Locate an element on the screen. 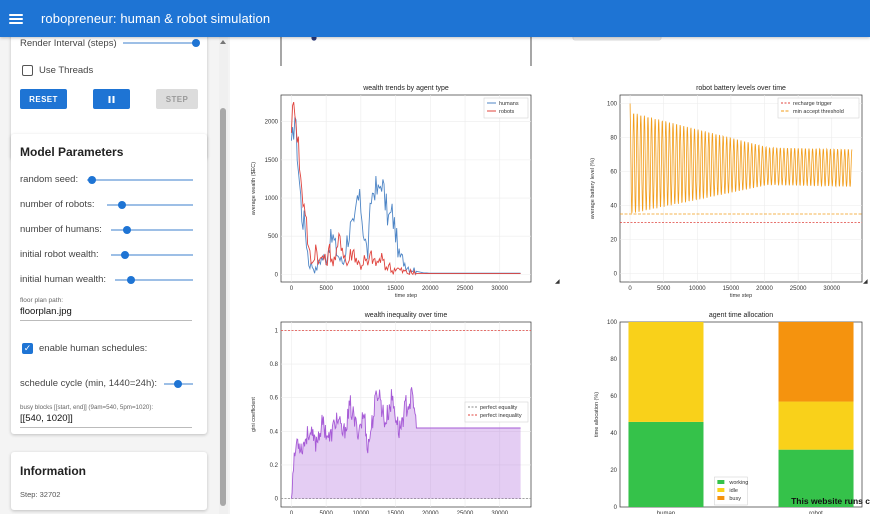 This screenshot has width=870, height=514. x-axis-label: time step is located at coordinates (741, 296).